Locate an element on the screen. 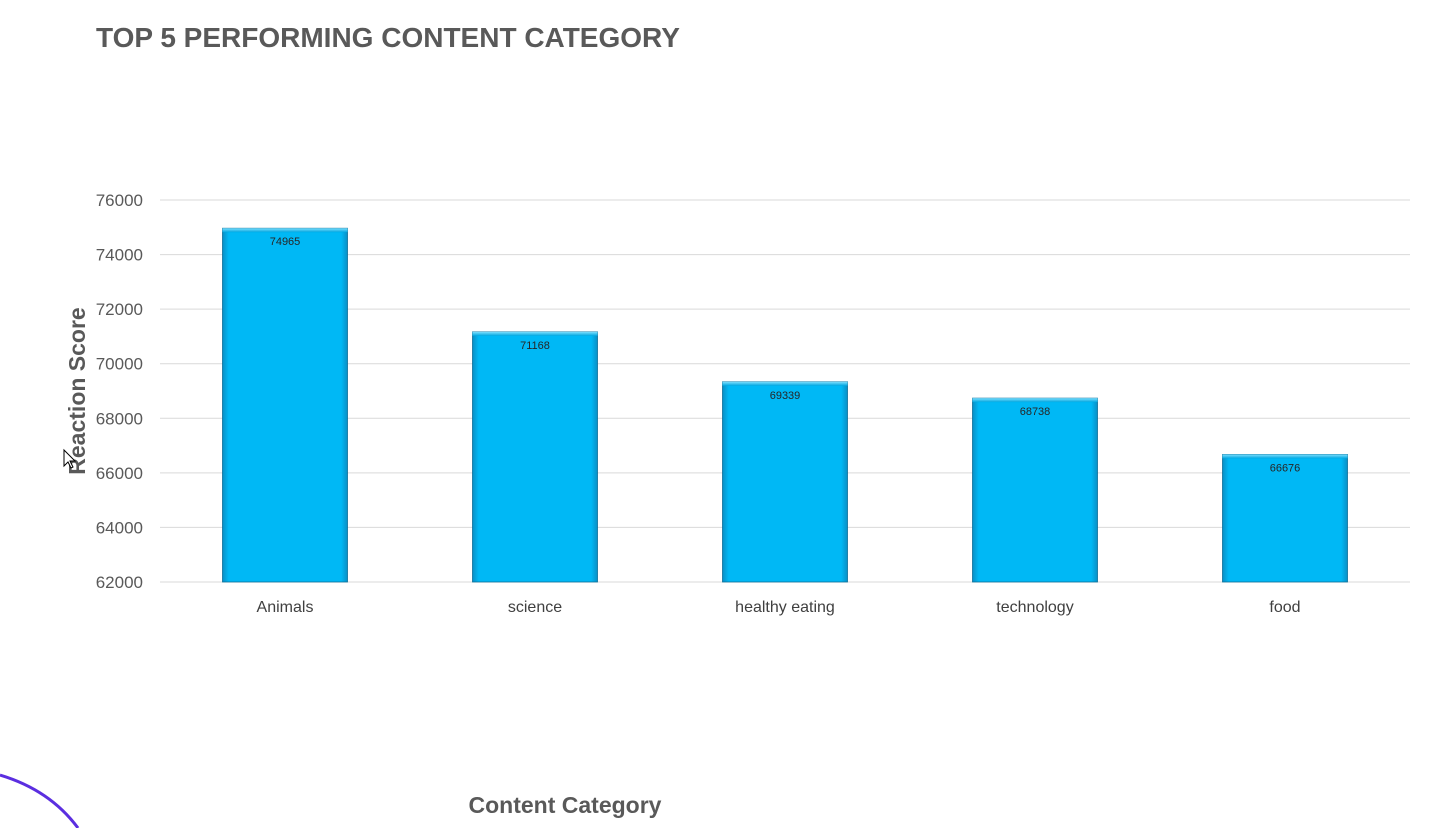  y-axis-ticks: 62000 64000 66000 68000 70000 72000 74000 76000 is located at coordinates (119, 391).